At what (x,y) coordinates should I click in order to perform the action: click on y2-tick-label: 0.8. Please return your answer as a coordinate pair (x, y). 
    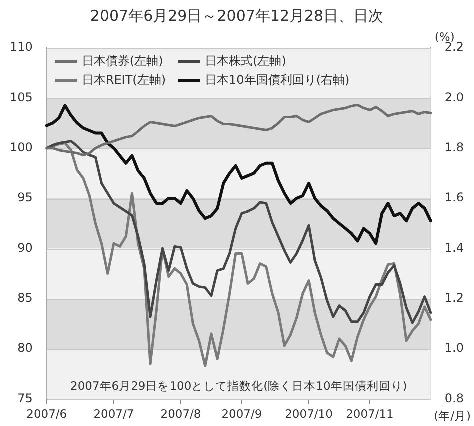
    Looking at the image, I should click on (454, 398).